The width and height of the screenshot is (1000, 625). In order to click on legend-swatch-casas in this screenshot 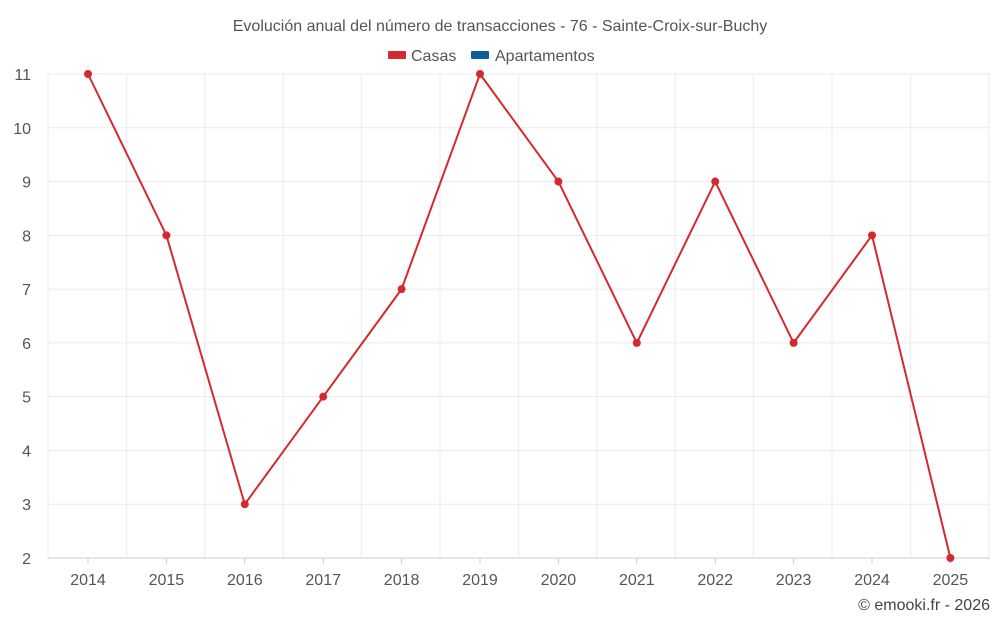, I will do `click(397, 55)`.